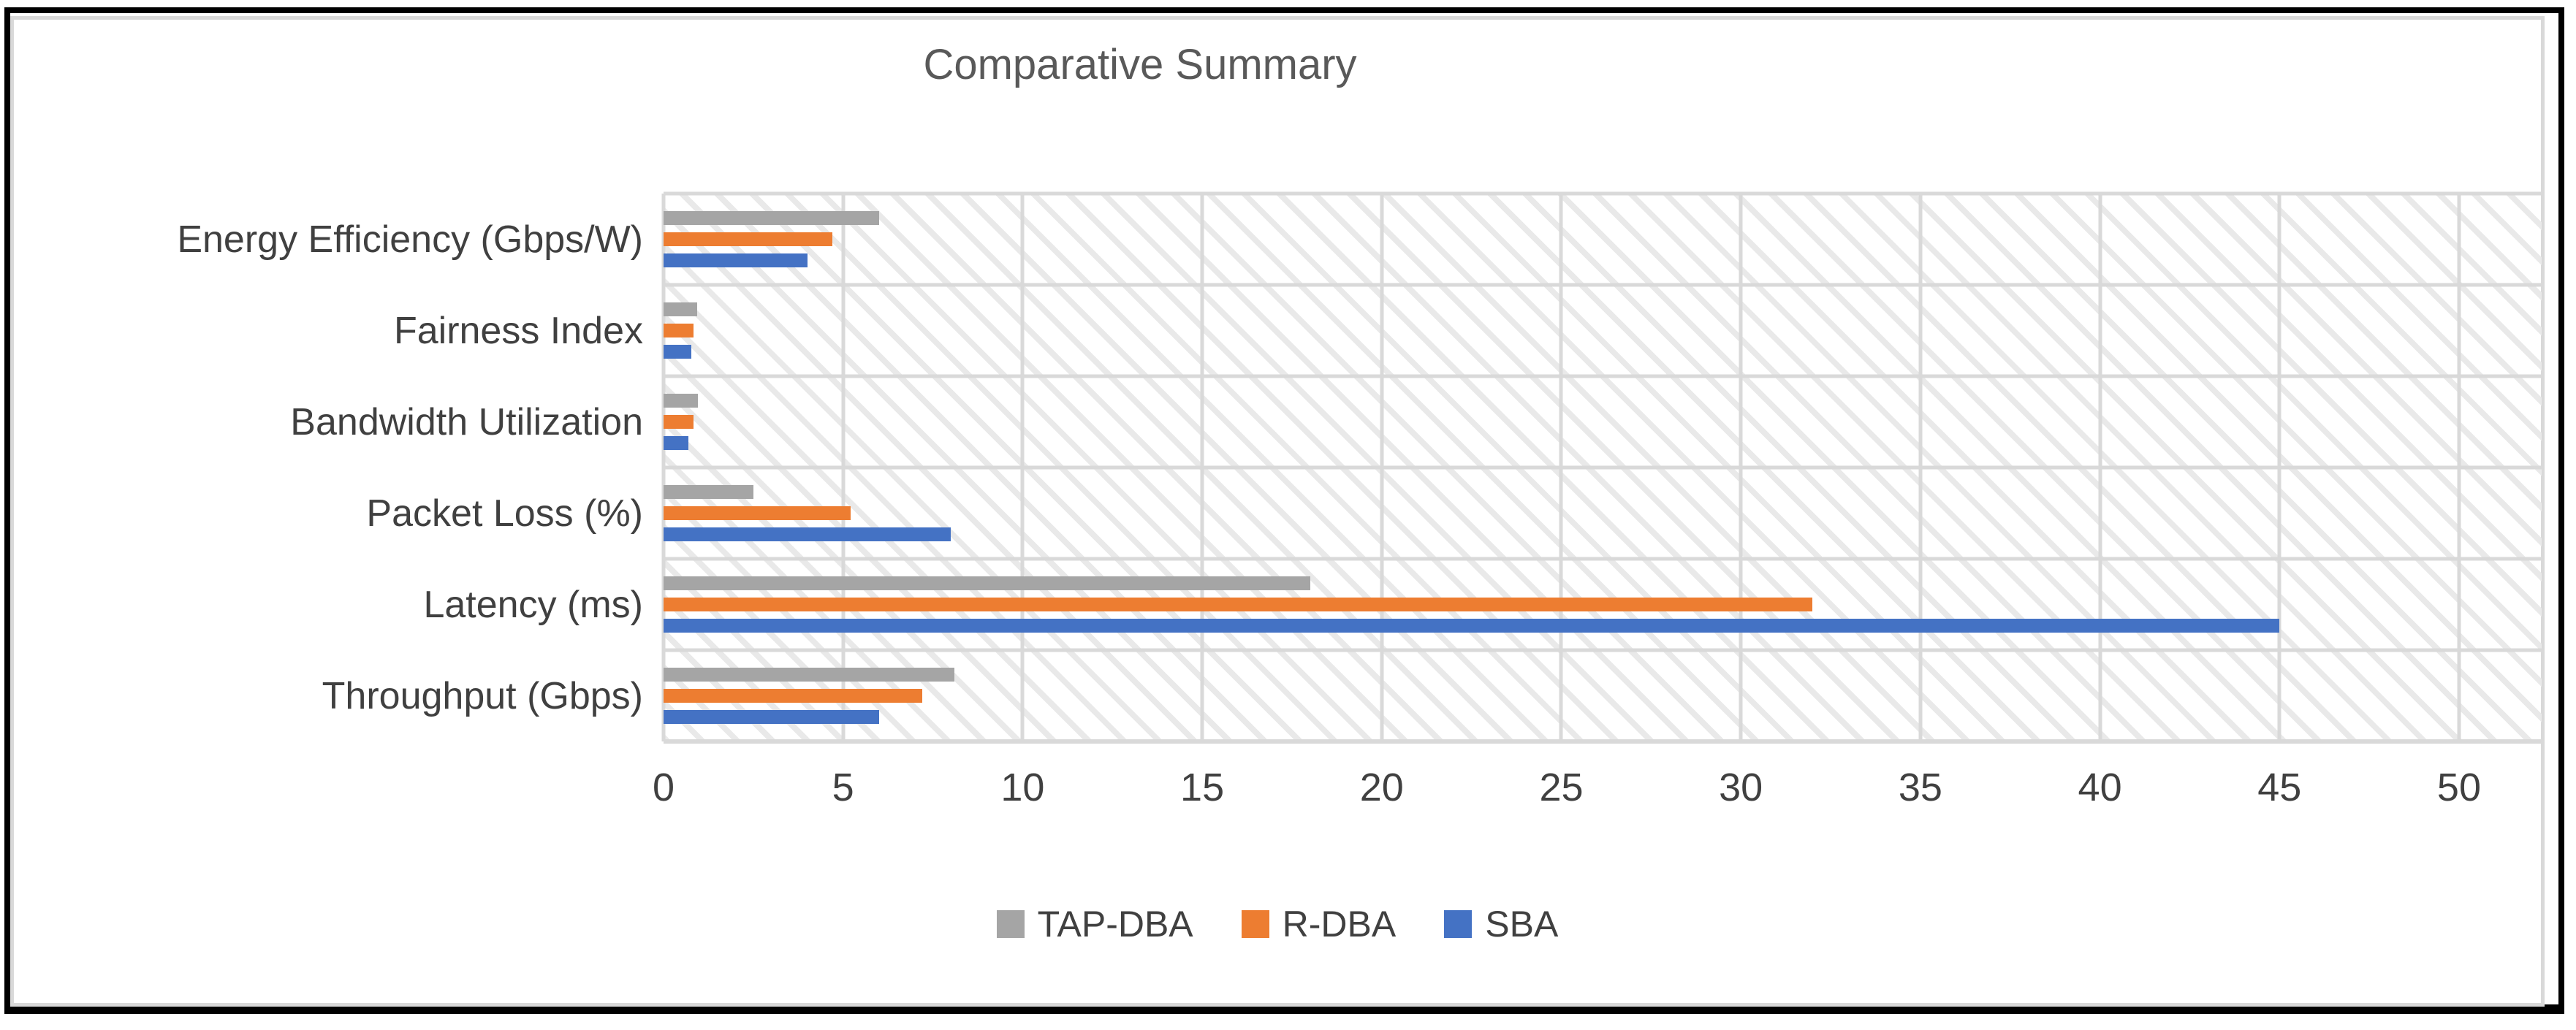 Image resolution: width=2576 pixels, height=1030 pixels. I want to click on x-tick-label: 30, so click(1741, 787).